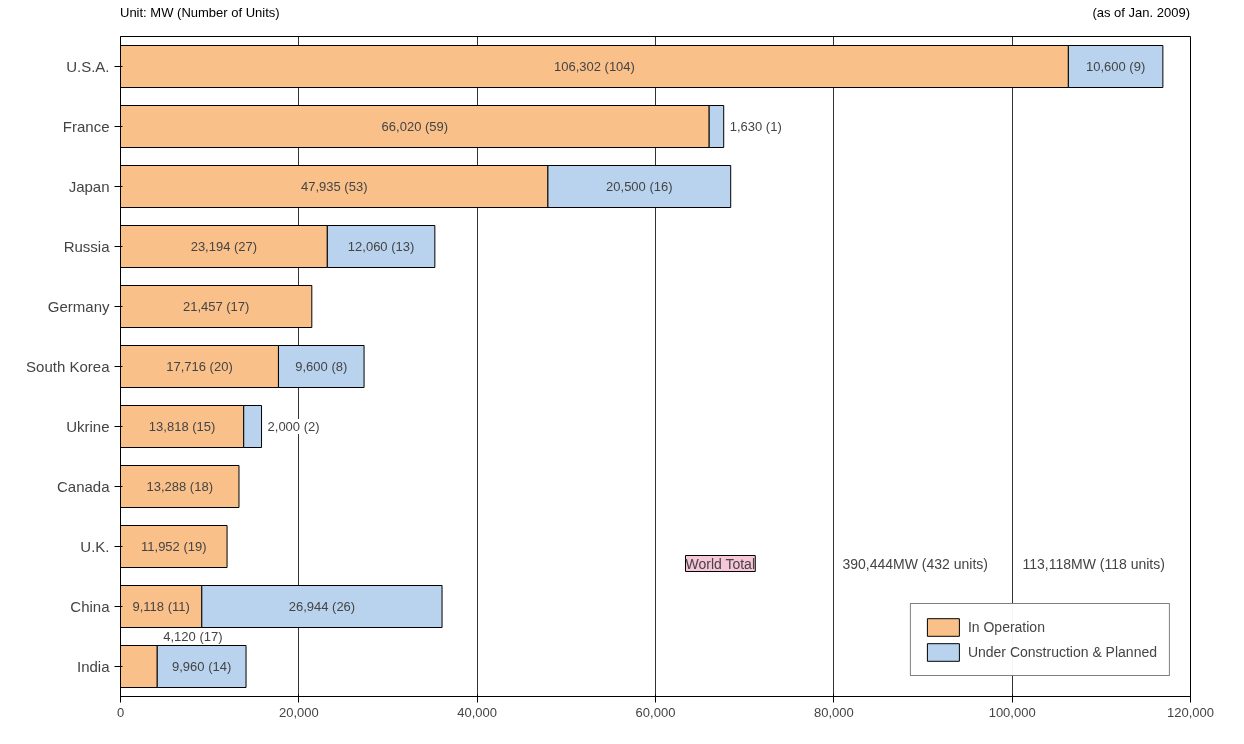 The image size is (1244, 744). Describe the element at coordinates (298, 712) in the screenshot. I see `x-tick-label: 20,000` at that location.